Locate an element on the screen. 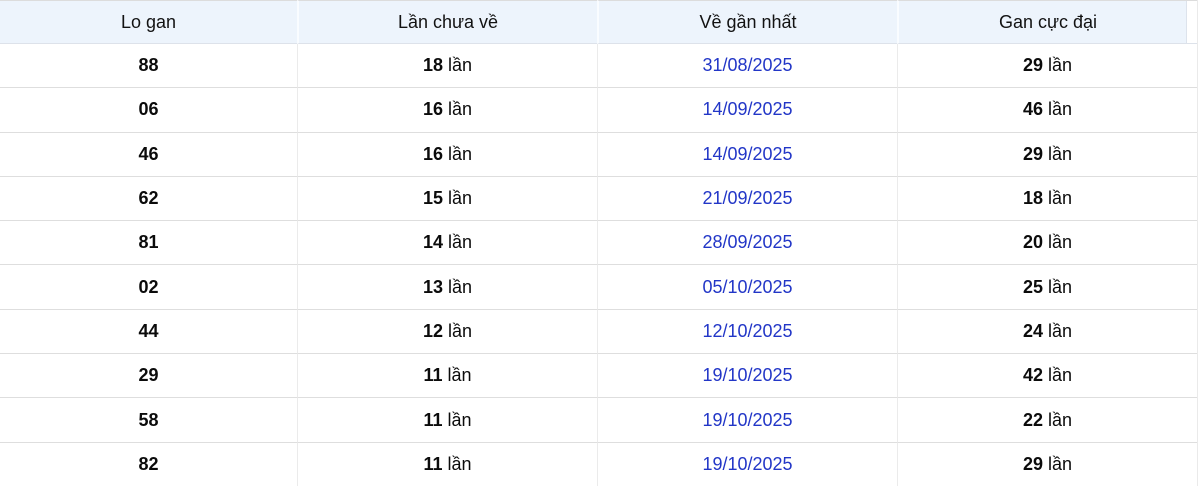 The image size is (1200, 487). max-gan-count: 18 is located at coordinates (1032, 198).